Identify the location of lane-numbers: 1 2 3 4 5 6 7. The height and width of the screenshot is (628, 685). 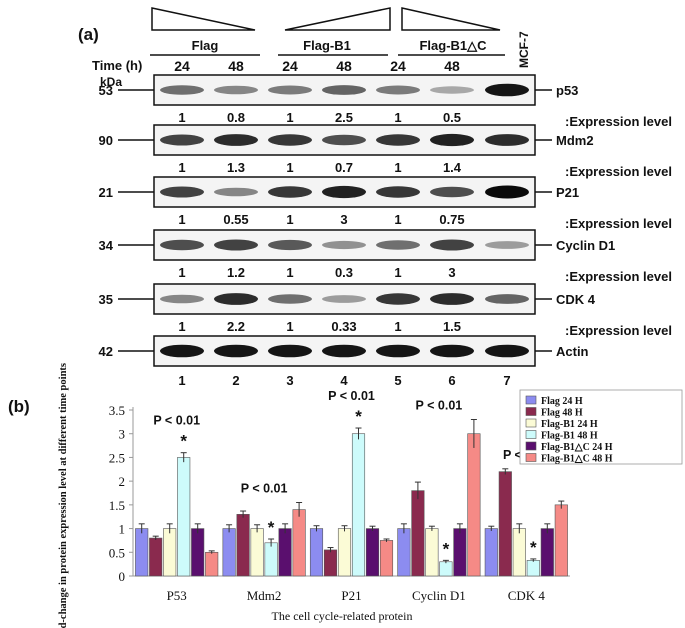
(344, 380).